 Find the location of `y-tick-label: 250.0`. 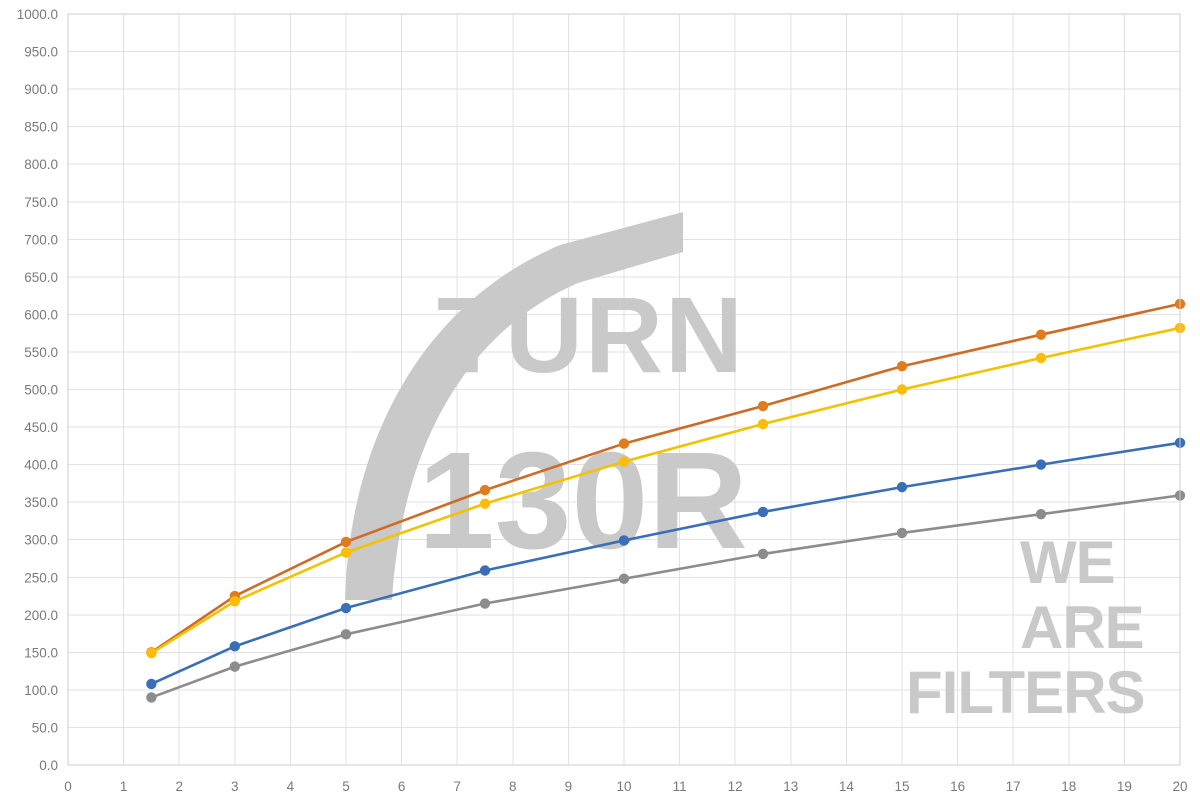

y-tick-label: 250.0 is located at coordinates (41, 577).